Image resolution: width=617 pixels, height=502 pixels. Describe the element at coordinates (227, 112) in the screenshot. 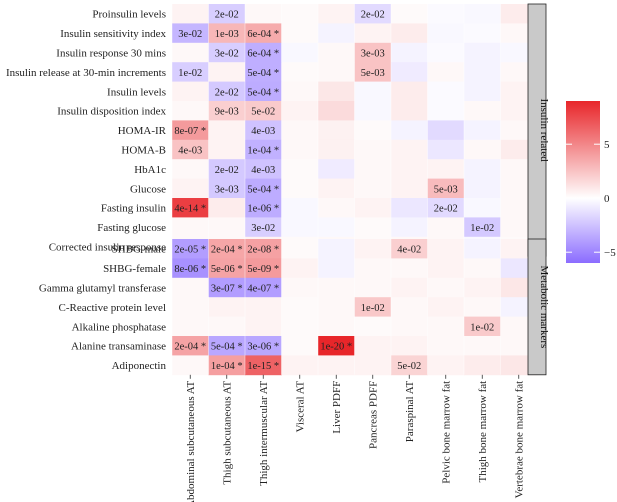

I see `cell-label: 9e-03` at that location.